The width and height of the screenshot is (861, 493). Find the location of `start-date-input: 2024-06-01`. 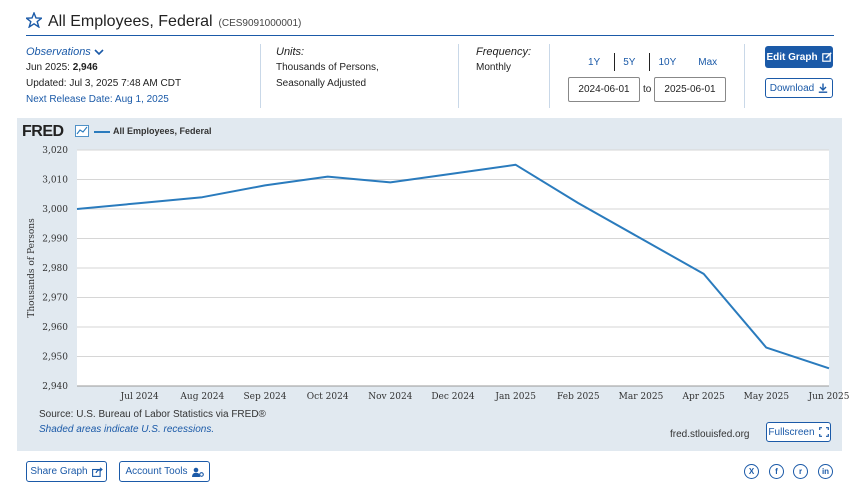

start-date-input: 2024-06-01 is located at coordinates (604, 89).